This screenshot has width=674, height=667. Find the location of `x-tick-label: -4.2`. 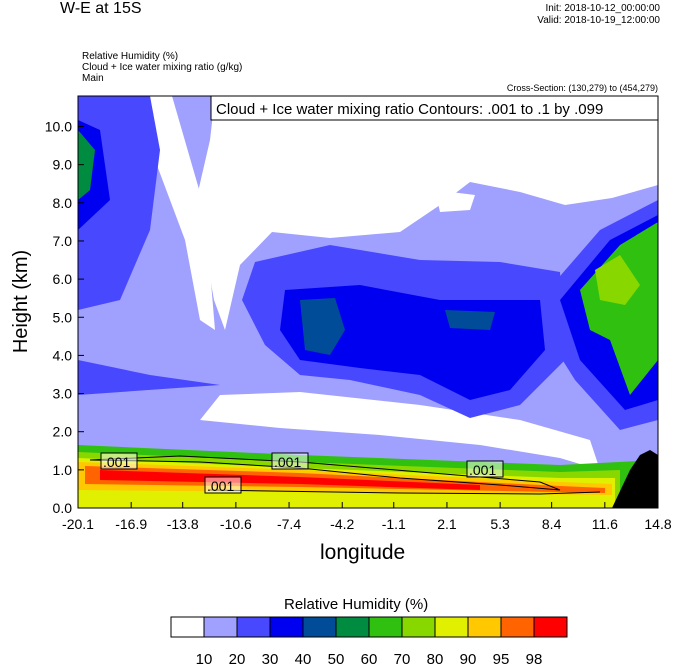

x-tick-label: -4.2 is located at coordinates (342, 524).